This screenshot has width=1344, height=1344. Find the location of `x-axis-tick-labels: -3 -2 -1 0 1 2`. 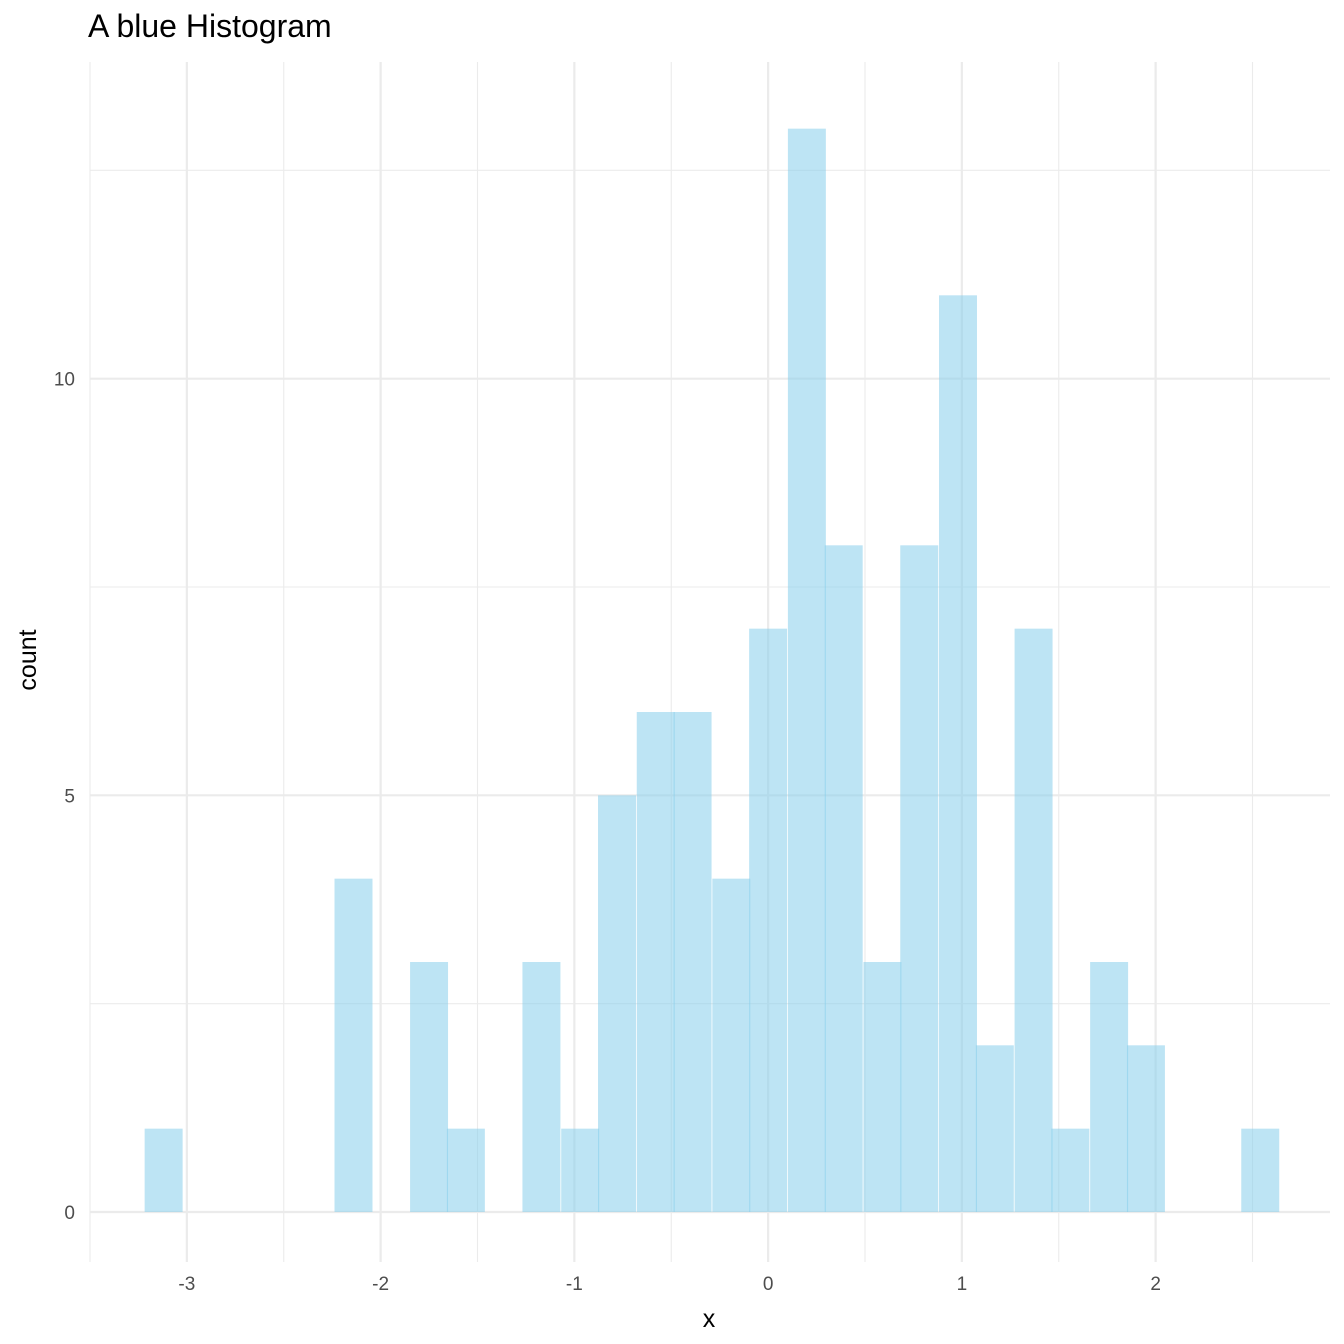

x-axis-tick-labels: -3 -2 -1 0 1 2 is located at coordinates (669, 1284).